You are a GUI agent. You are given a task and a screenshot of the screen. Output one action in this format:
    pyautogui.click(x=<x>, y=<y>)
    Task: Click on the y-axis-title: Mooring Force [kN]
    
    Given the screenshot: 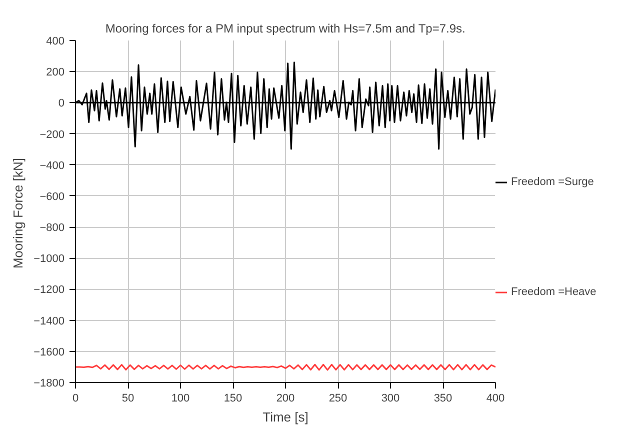 What is the action you would take?
    pyautogui.click(x=18, y=213)
    